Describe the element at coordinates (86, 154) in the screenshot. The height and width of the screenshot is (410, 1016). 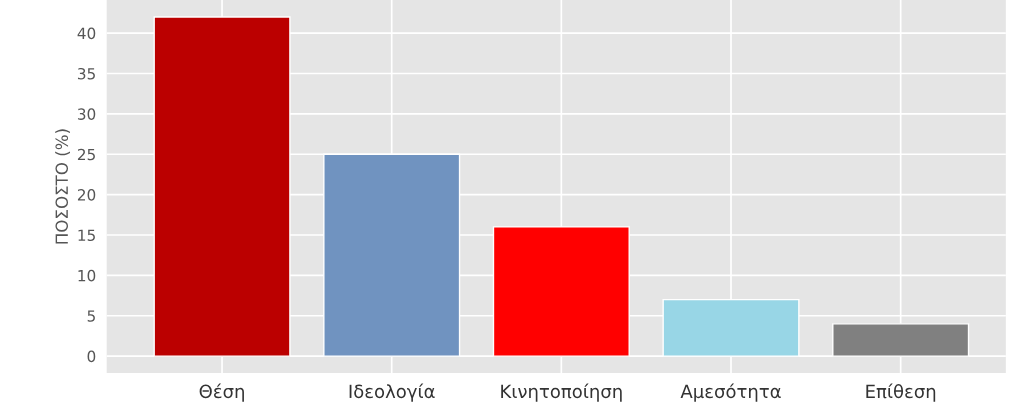
I see `y-tick-label: 25` at that location.